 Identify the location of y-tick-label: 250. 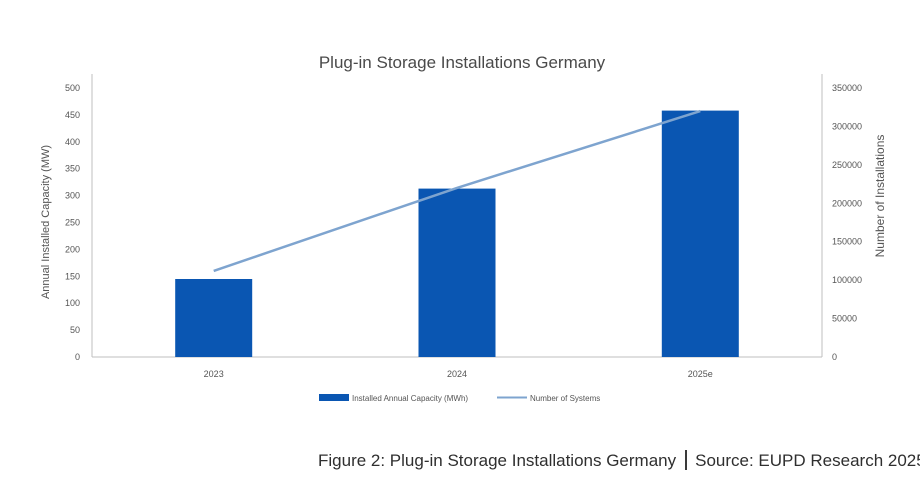
(72, 223).